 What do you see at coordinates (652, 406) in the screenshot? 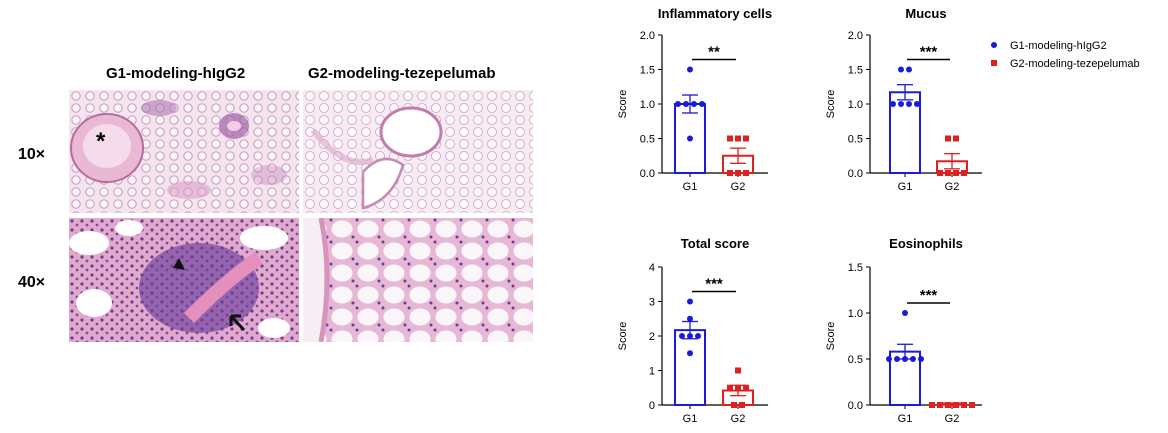
I see `y-tick-label: 0` at bounding box center [652, 406].